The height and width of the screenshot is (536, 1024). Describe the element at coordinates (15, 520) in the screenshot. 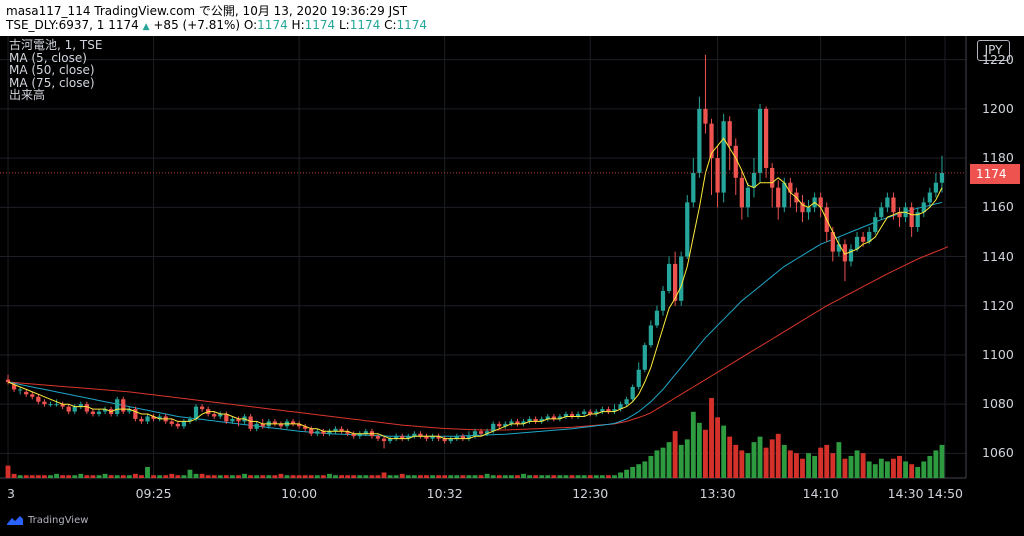

I see `tradingview-logo-icon` at that location.